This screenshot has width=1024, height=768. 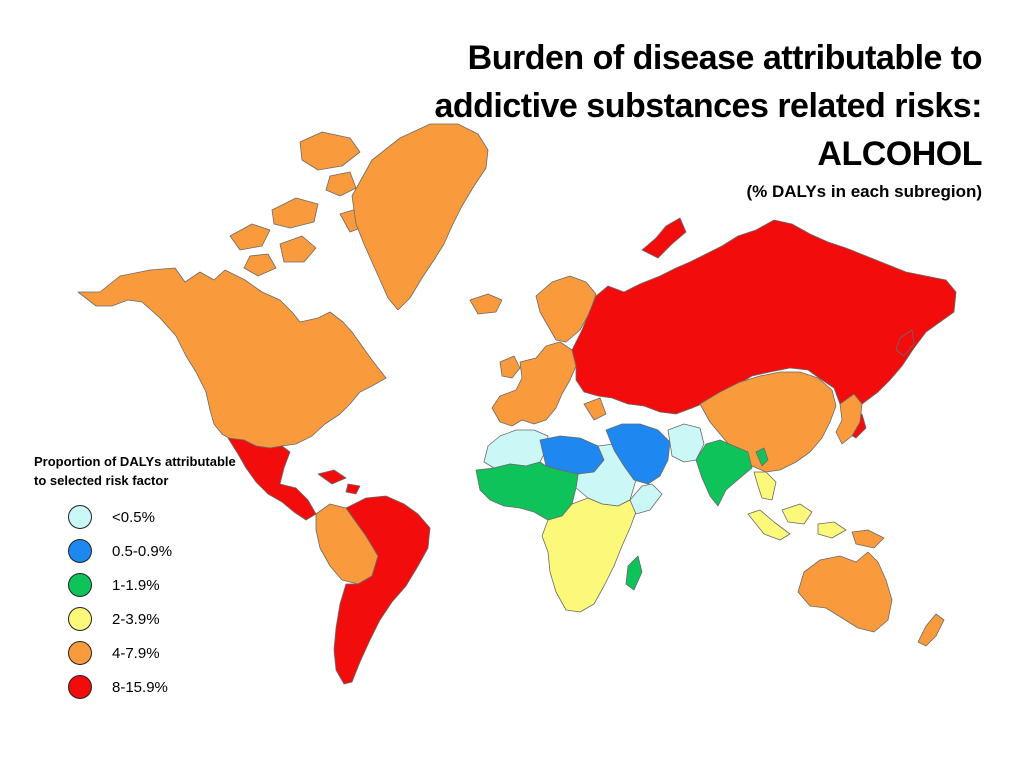 What do you see at coordinates (486, 304) in the screenshot?
I see `region-iceland` at bounding box center [486, 304].